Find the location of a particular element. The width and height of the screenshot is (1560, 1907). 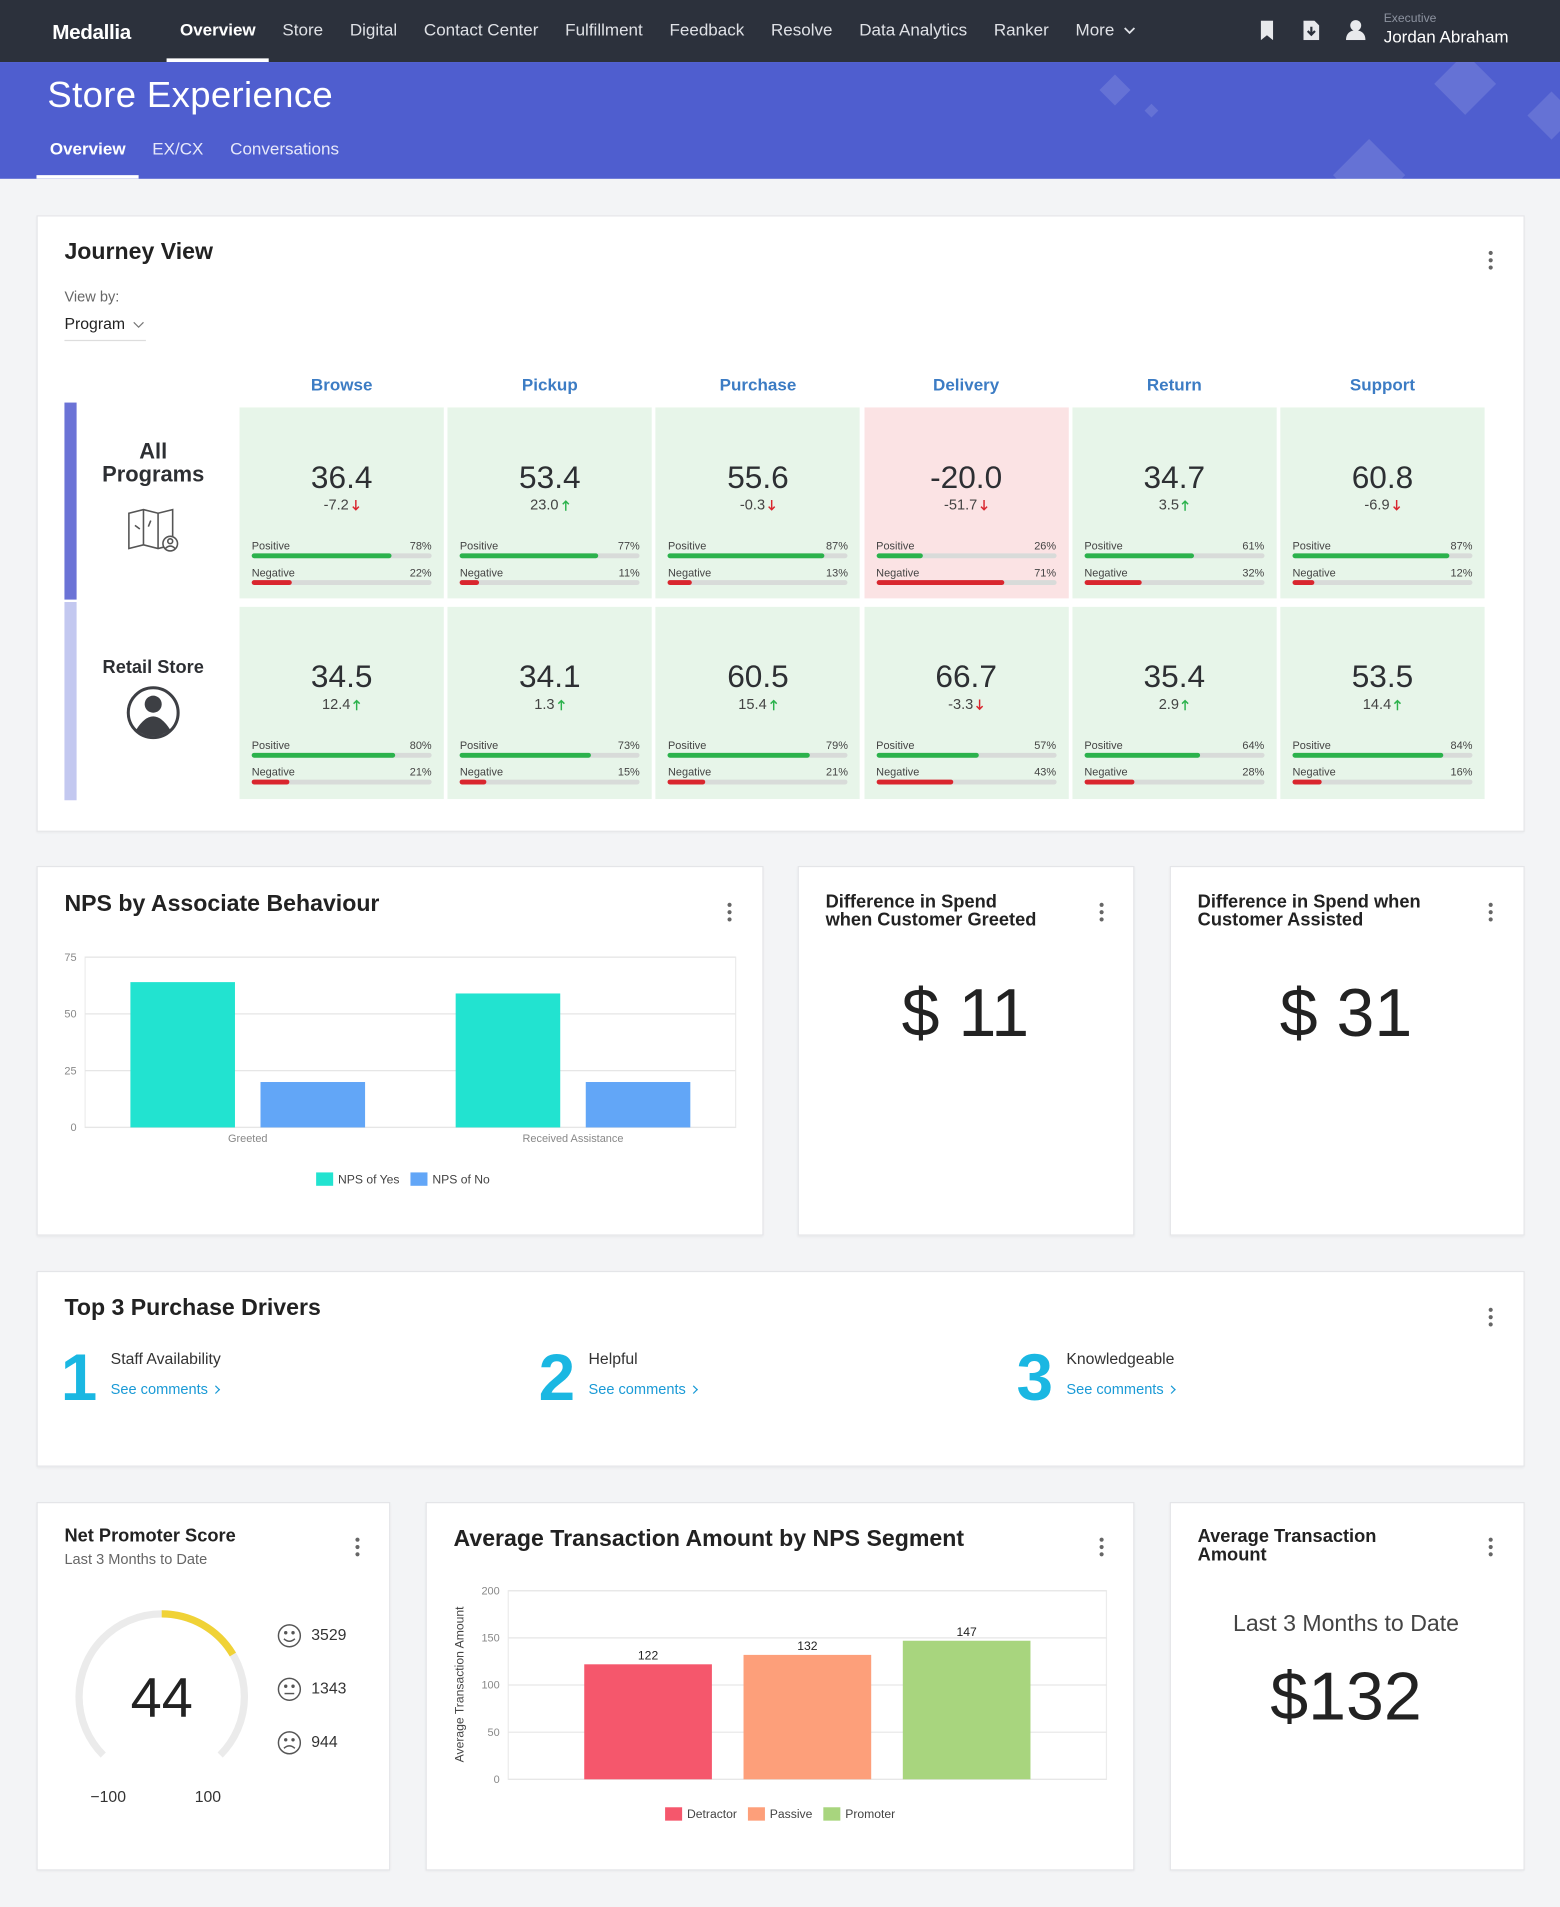

nav-item: Store is located at coordinates (303, 29).